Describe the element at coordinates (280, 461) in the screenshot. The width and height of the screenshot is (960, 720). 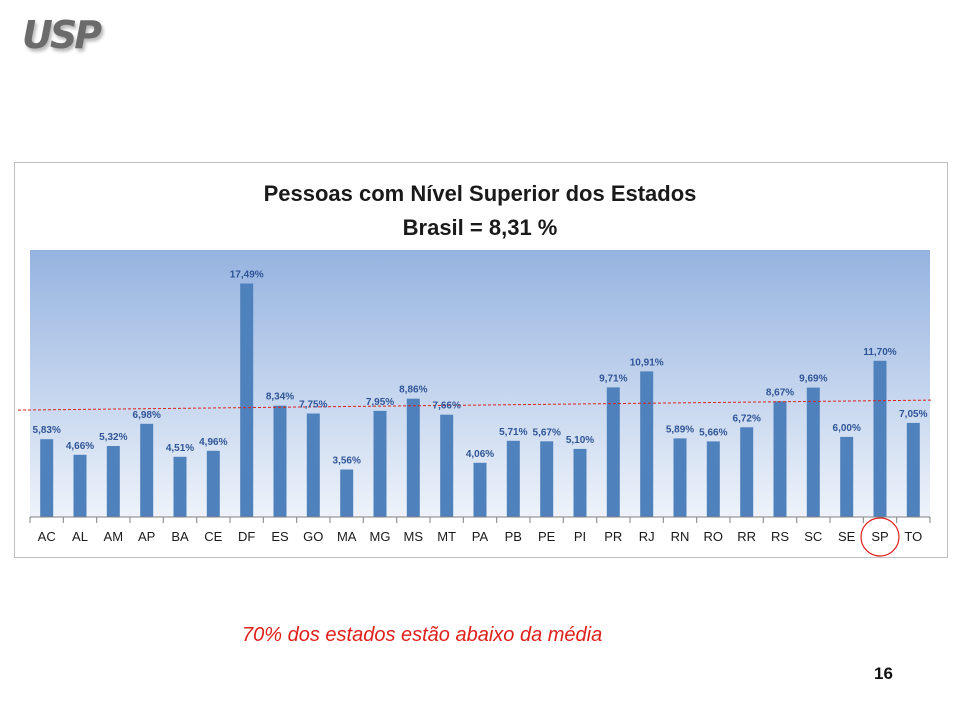
I see `bar-es` at that location.